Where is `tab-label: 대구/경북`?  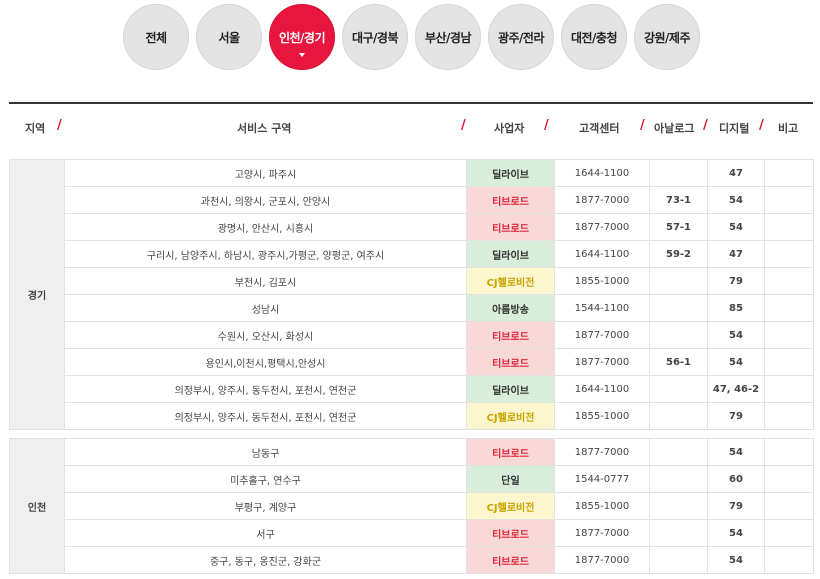
tab-label: 대구/경북 is located at coordinates (375, 37).